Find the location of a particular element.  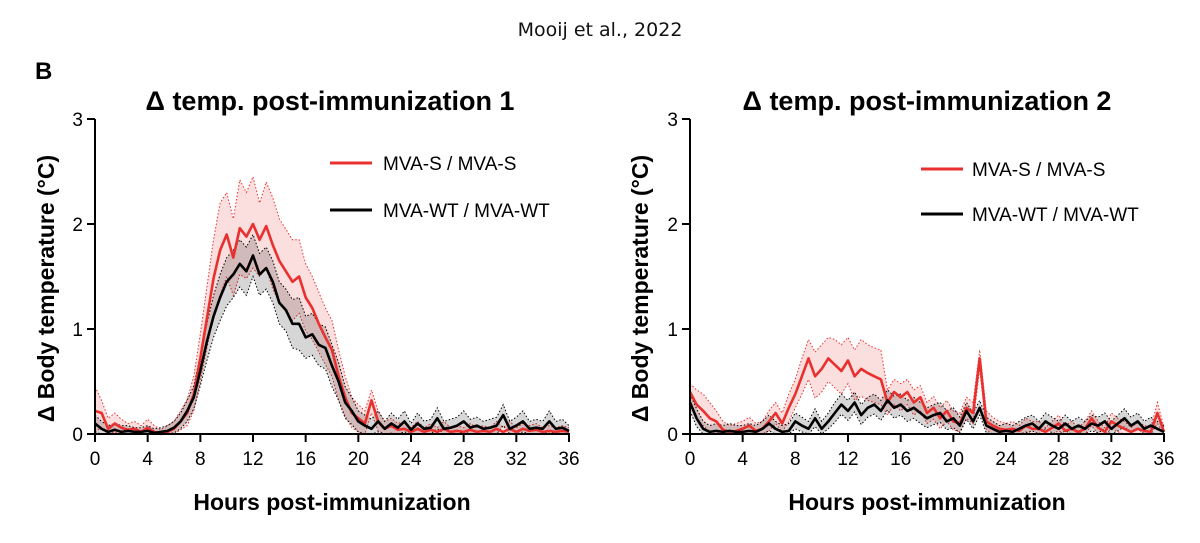

citation: Mooij et al., 2022 is located at coordinates (600, 30).